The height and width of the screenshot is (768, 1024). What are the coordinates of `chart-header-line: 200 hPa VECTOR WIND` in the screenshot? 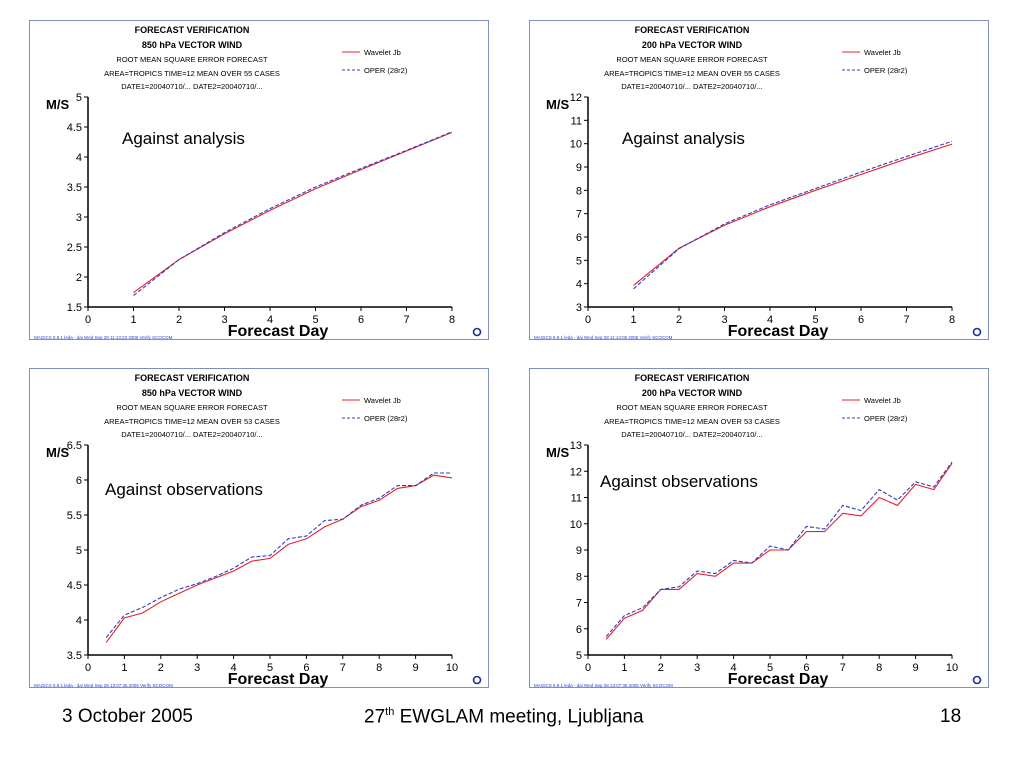 It's located at (692, 393).